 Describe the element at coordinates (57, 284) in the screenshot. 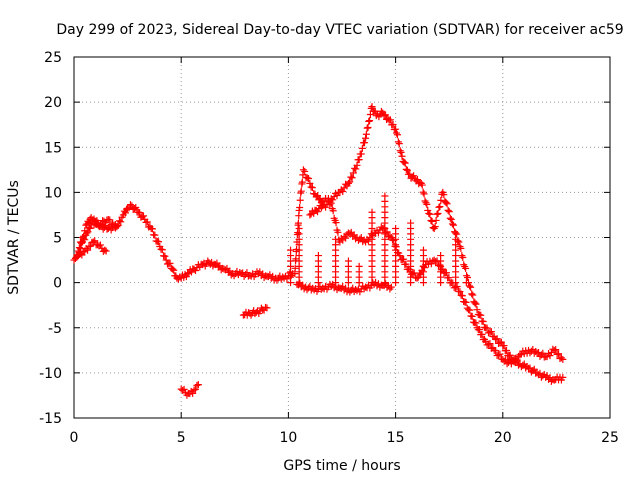

I see `y-tick-label: 0` at that location.